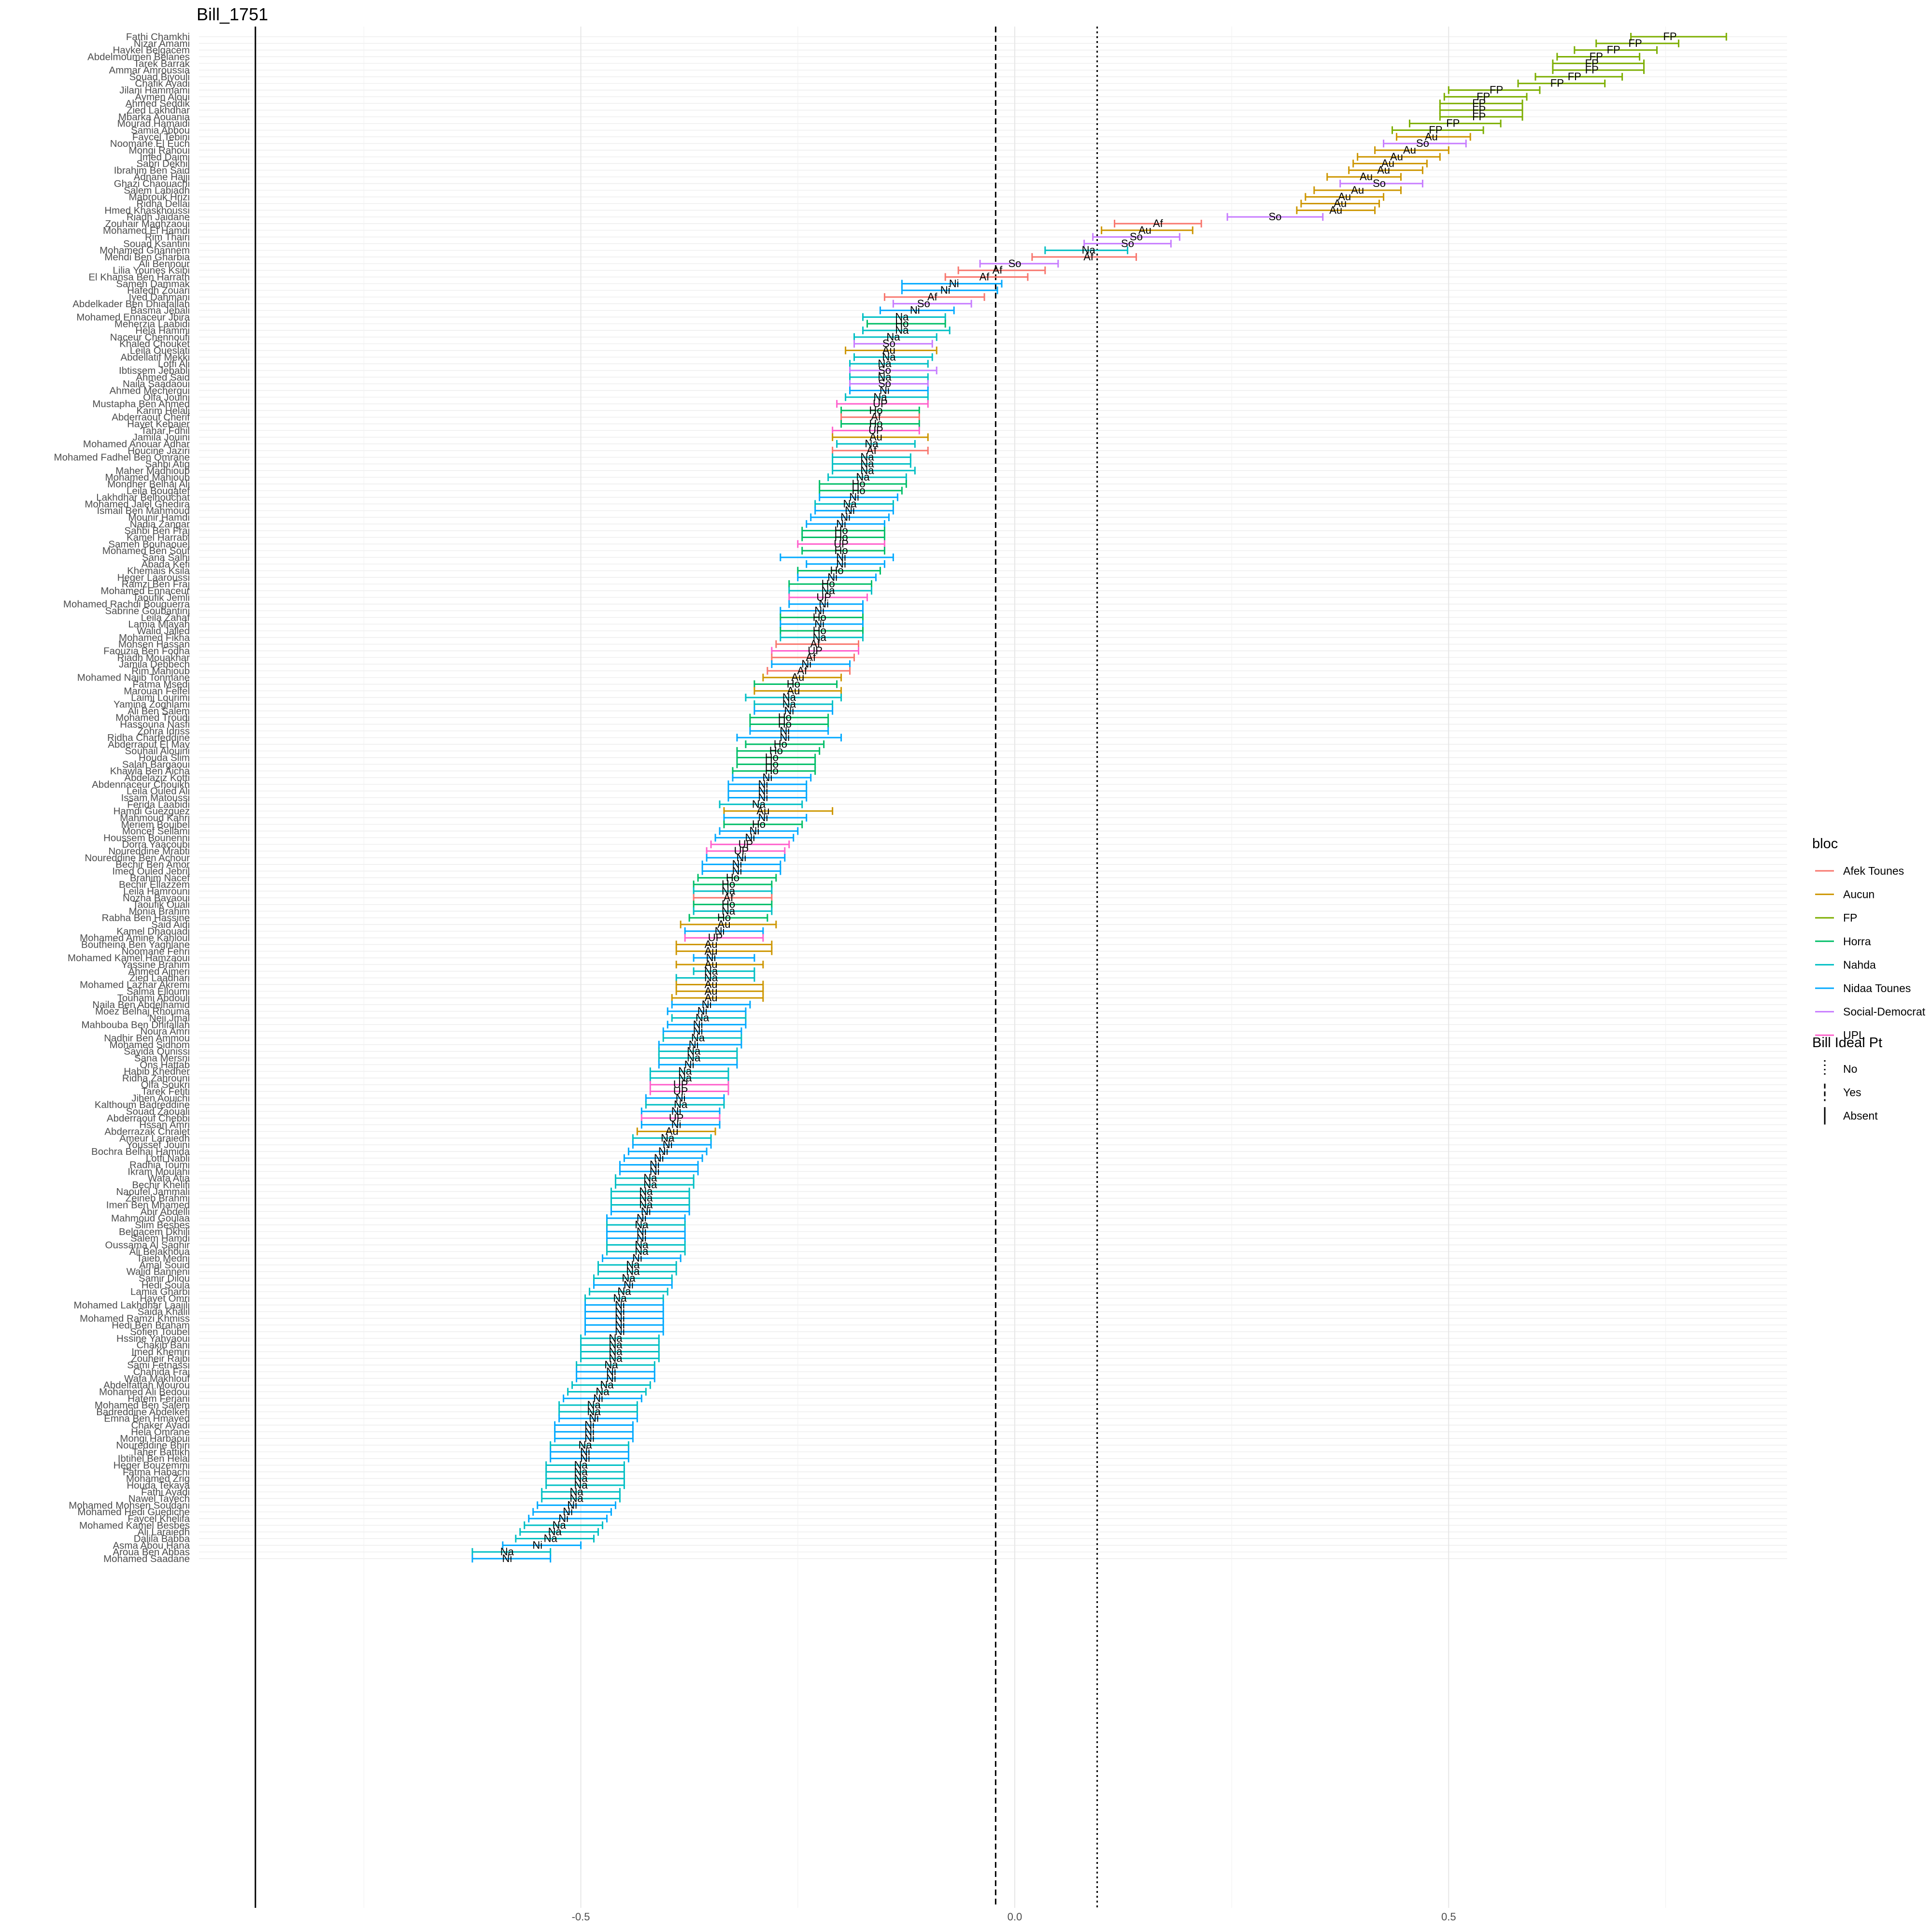 The image size is (1932, 1932). Describe the element at coordinates (156, 891) in the screenshot. I see `row-label: Leila Hamrouni` at that location.